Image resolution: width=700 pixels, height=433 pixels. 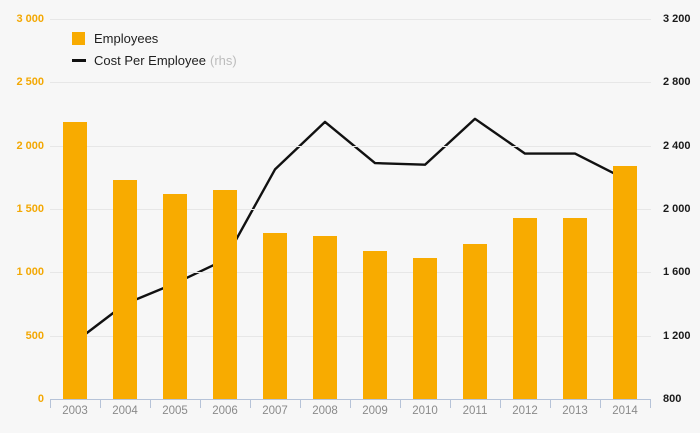 I want to click on y-axis-left-tick-label: 3 000, so click(x=30, y=19).